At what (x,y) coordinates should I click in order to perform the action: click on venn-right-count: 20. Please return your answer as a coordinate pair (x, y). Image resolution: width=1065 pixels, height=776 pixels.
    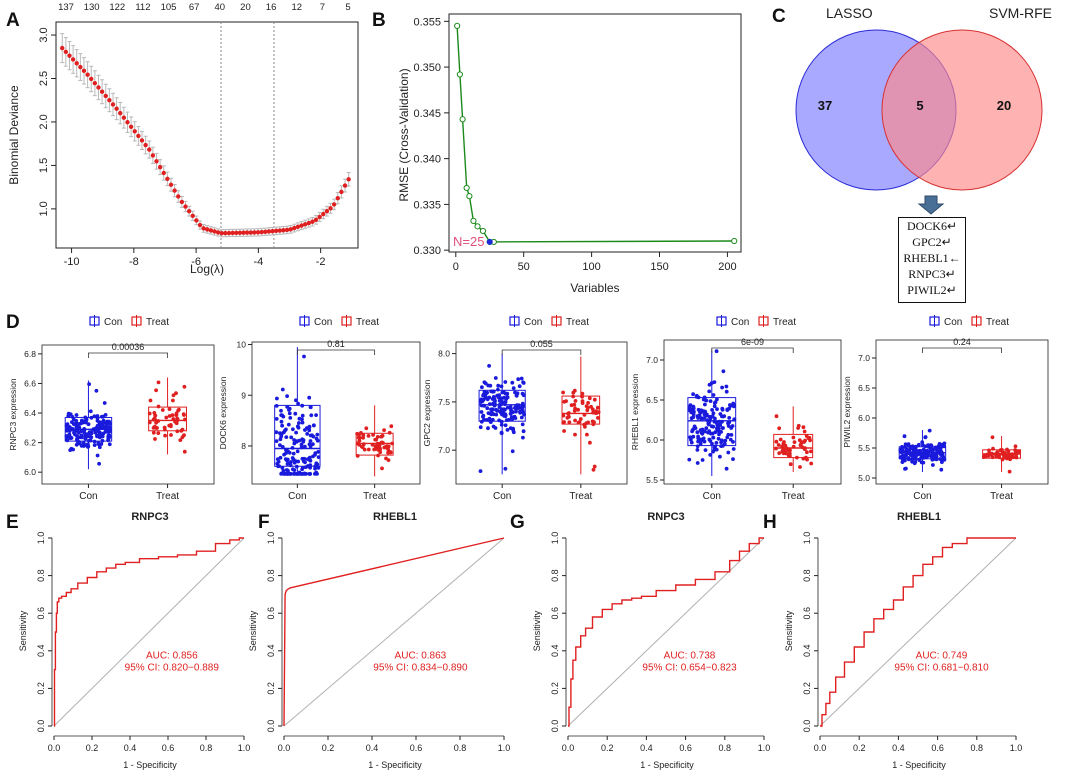
    Looking at the image, I should click on (1004, 105).